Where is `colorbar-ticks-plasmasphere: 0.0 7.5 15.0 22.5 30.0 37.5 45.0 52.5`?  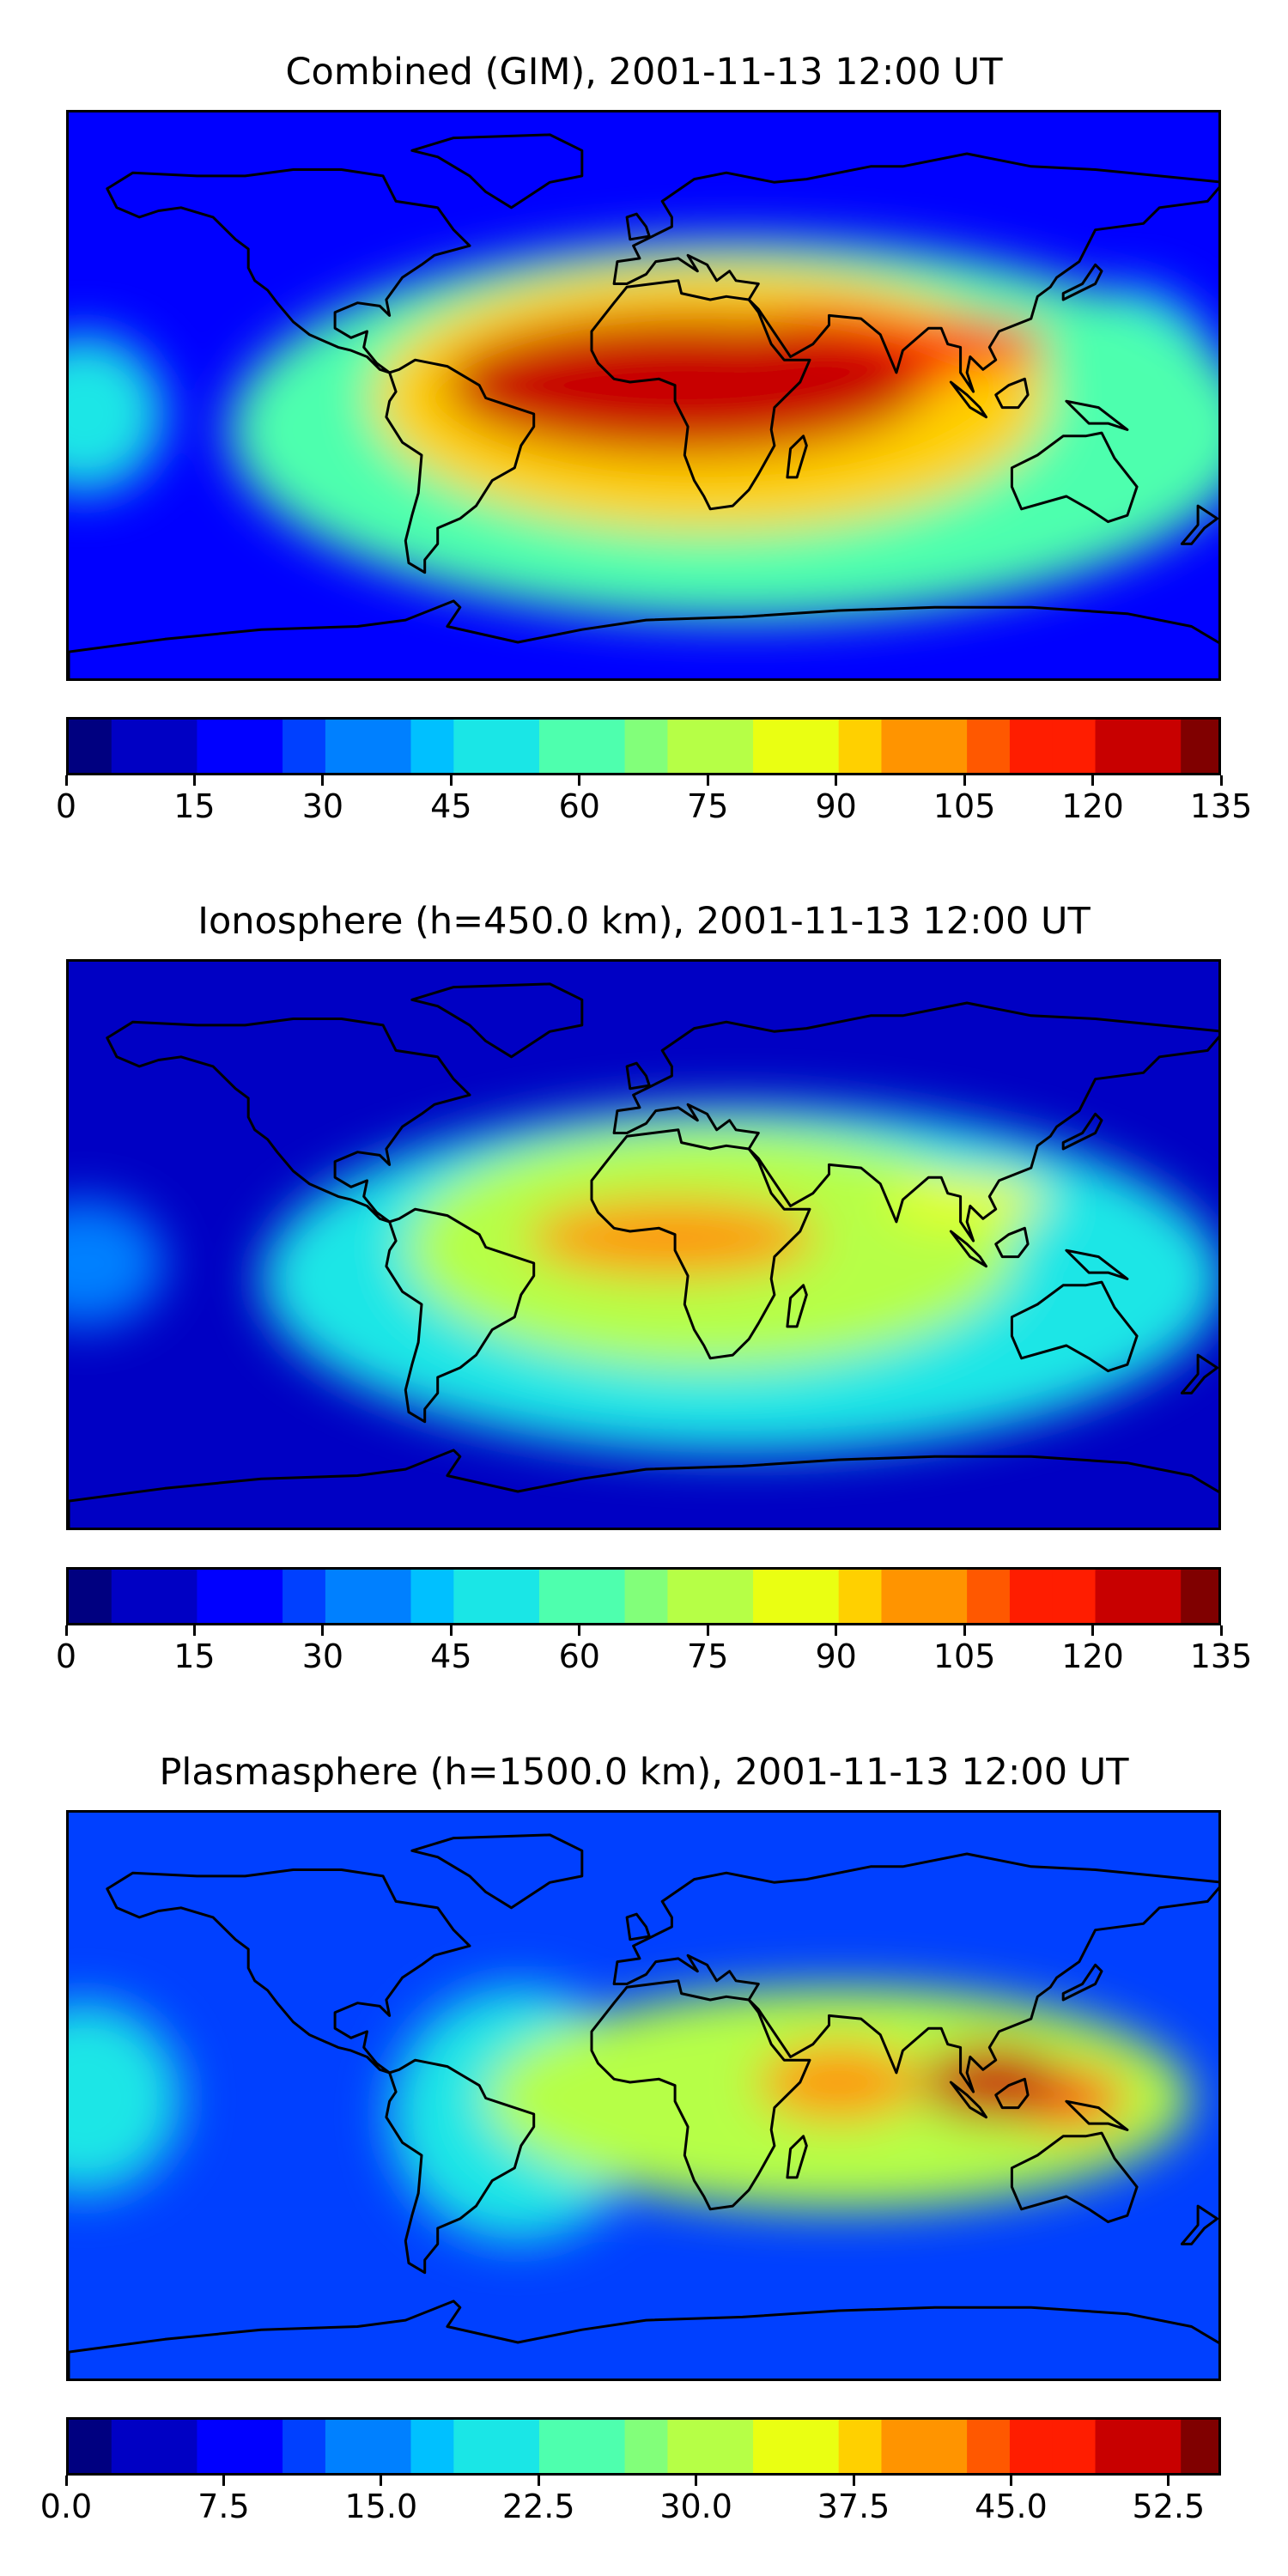
colorbar-ticks-plasmasphere: 0.0 7.5 15.0 22.5 30.0 37.5 45.0 52.5 is located at coordinates (630, 2501).